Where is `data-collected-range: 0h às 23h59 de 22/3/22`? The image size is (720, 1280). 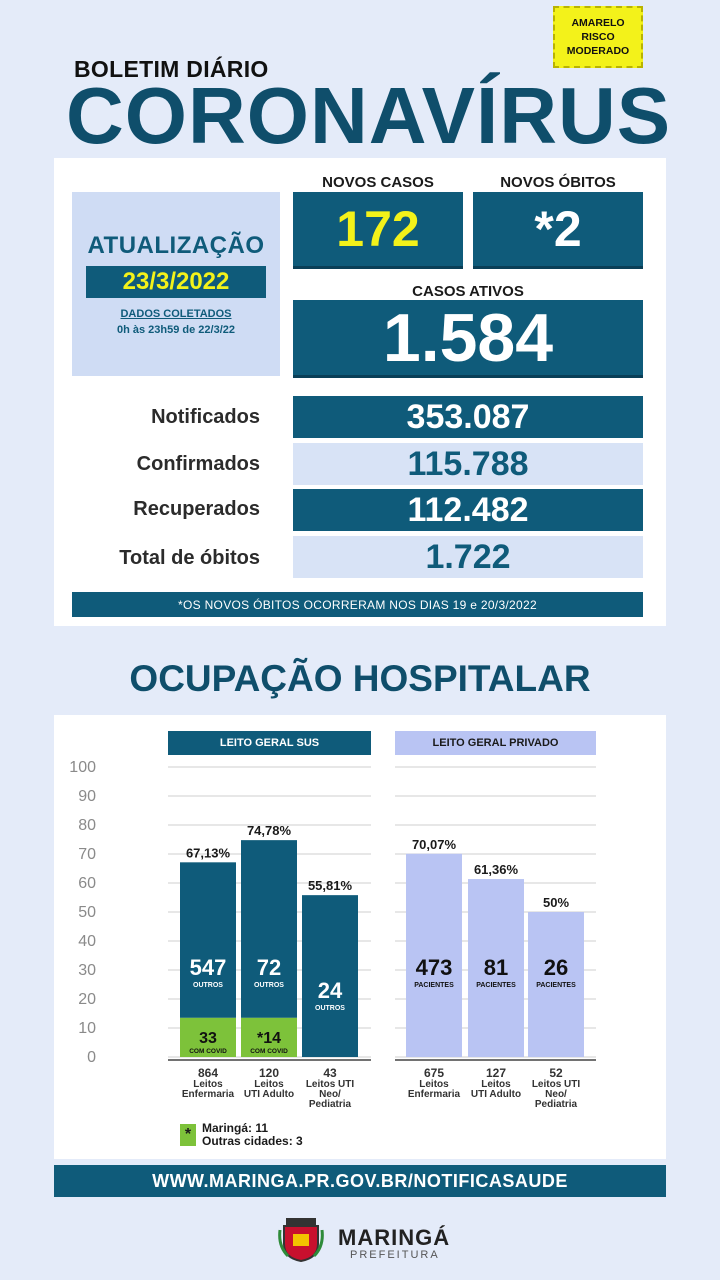 data-collected-range: 0h às 23h59 de 22/3/22 is located at coordinates (176, 330).